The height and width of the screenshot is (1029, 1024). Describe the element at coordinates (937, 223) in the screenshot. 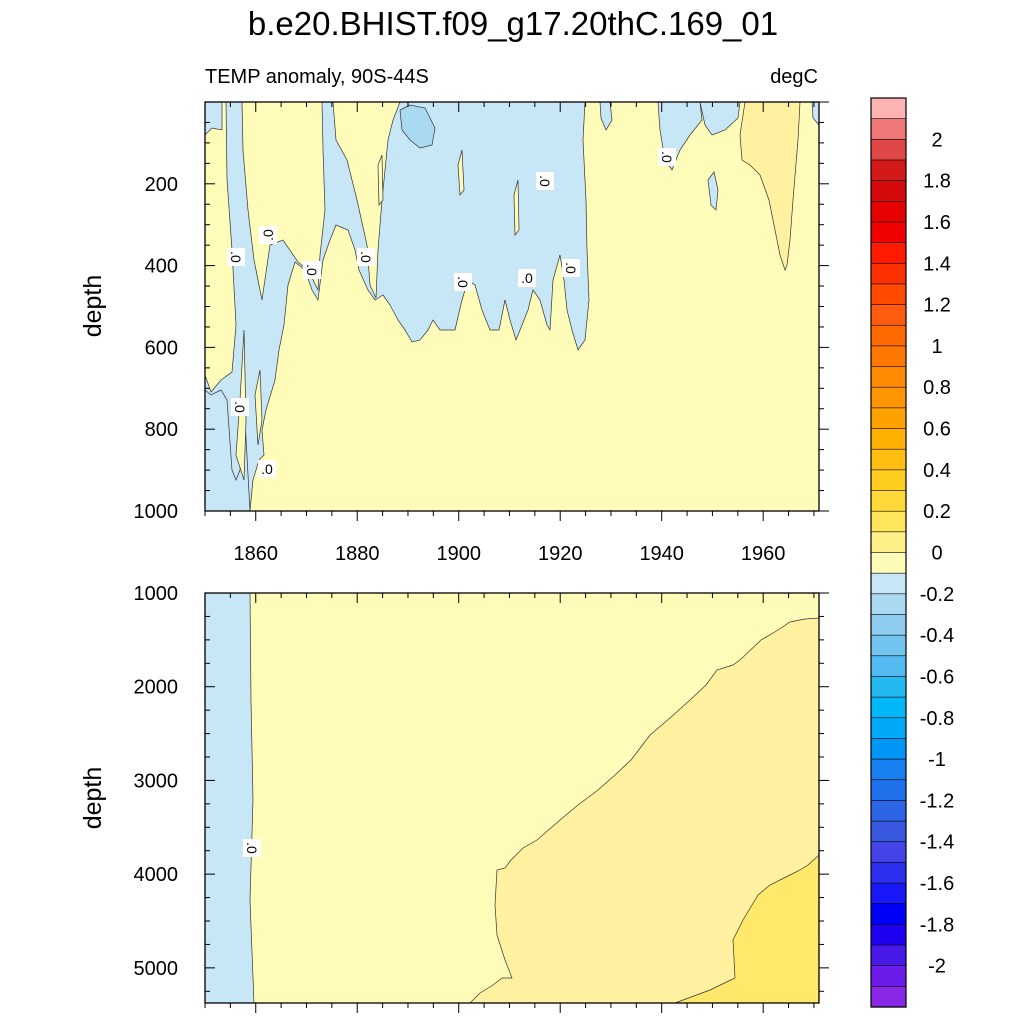

I see `colorbar-tick-label: 1.6` at that location.